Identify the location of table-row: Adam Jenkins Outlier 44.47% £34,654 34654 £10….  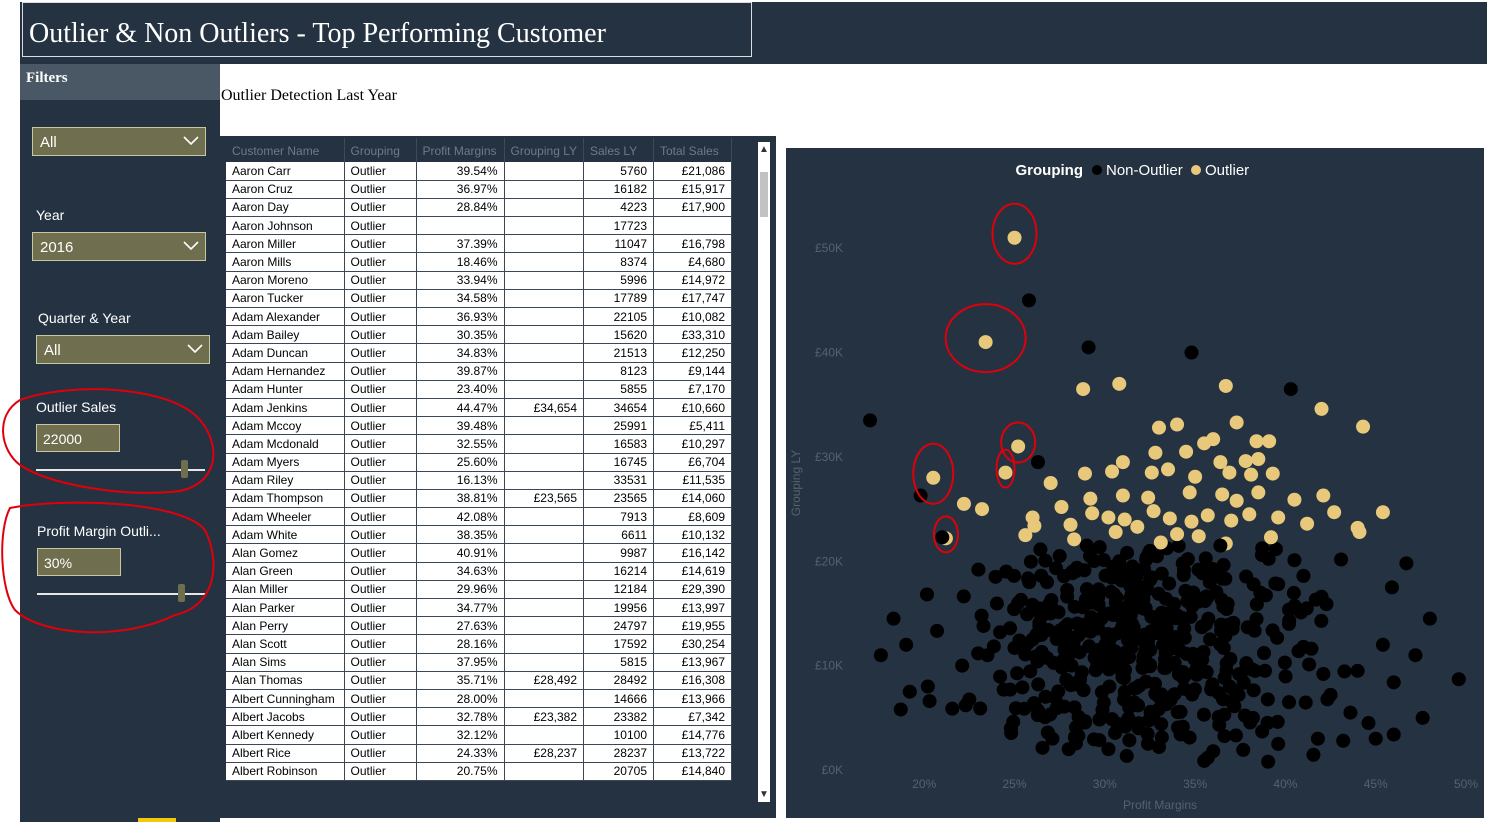
(479, 408).